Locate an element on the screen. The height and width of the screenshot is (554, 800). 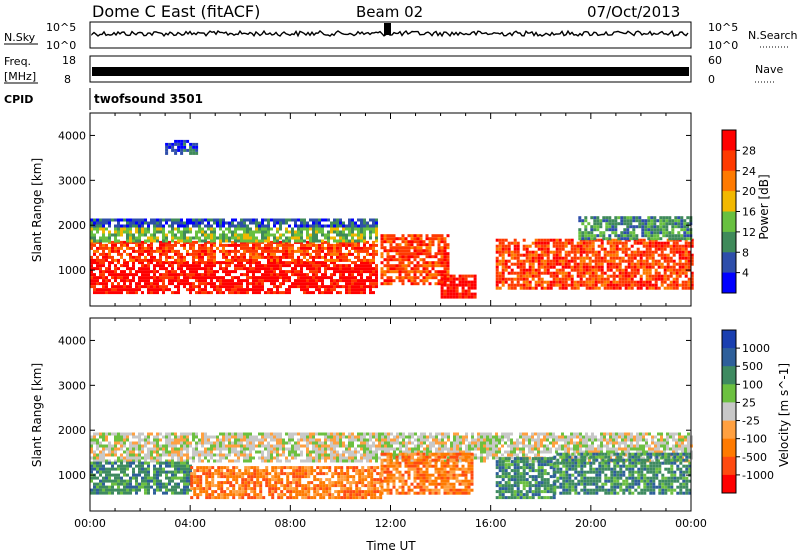
freq-unit-label: [MHz] is located at coordinates (20, 76).